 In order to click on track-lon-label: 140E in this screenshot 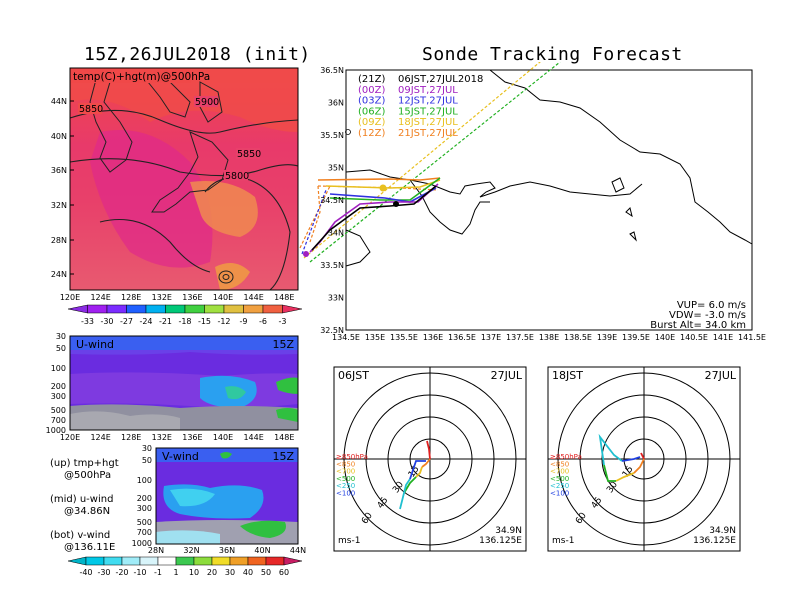, I will do `click(665, 337)`.